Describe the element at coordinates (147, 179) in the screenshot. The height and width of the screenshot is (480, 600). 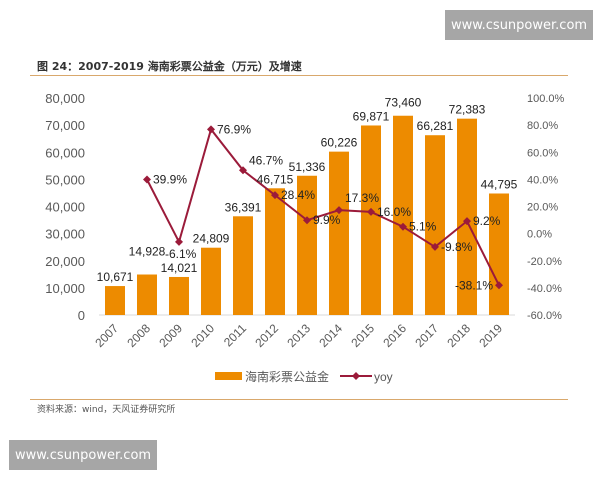
I see `yoy-marker-2008` at that location.